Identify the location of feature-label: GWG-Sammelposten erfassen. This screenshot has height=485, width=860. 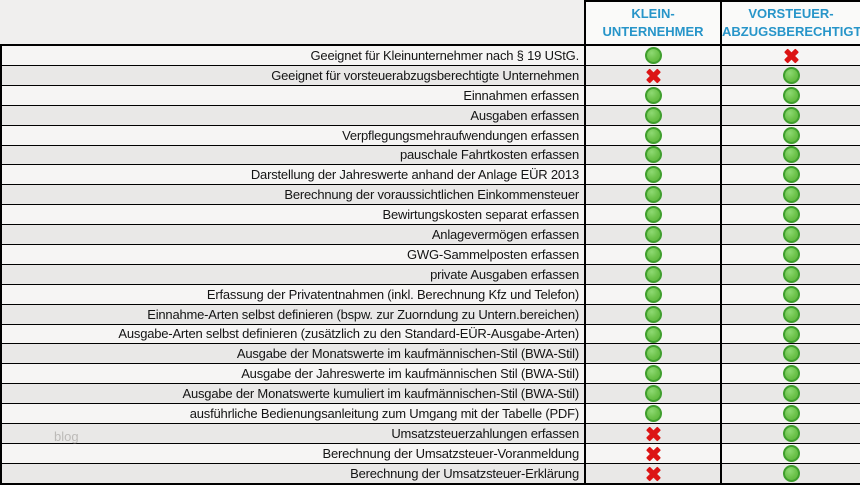
(293, 254).